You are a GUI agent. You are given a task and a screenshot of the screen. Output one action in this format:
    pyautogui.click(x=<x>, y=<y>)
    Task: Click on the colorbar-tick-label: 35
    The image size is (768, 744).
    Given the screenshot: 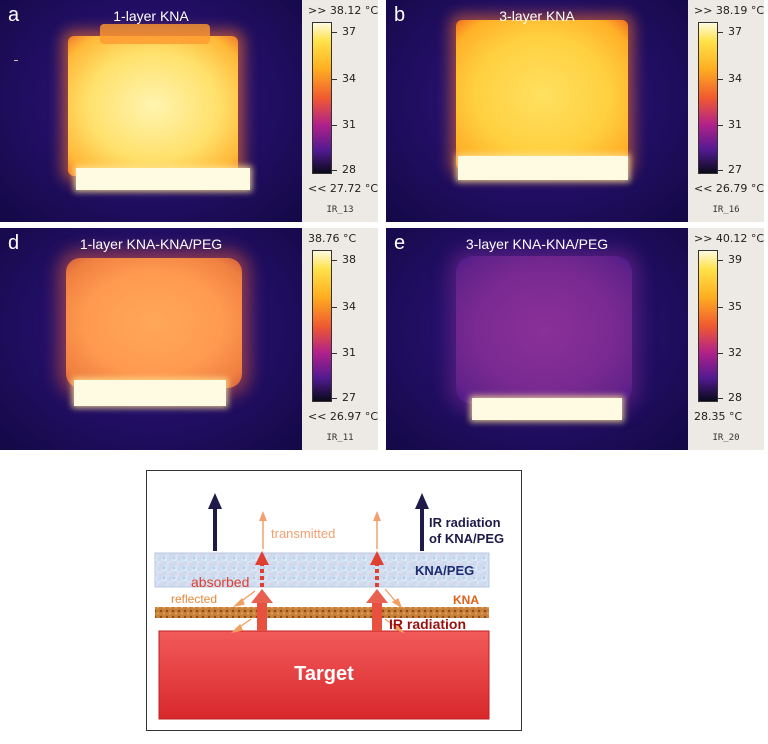 What is the action you would take?
    pyautogui.click(x=735, y=306)
    